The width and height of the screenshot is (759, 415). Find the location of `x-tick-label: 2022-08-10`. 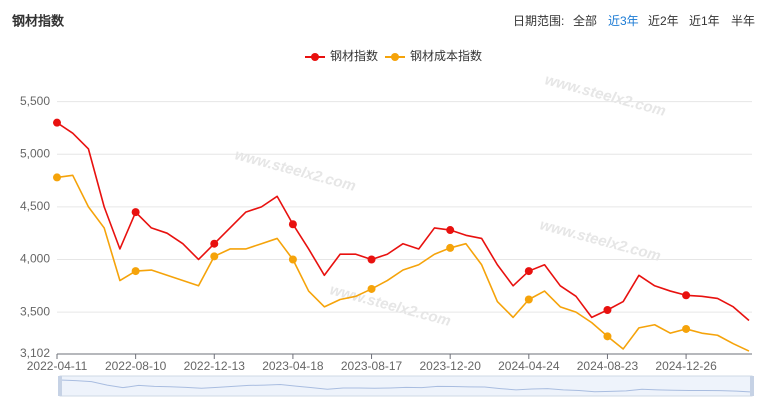

x-tick-label: 2022-08-10 is located at coordinates (136, 366).